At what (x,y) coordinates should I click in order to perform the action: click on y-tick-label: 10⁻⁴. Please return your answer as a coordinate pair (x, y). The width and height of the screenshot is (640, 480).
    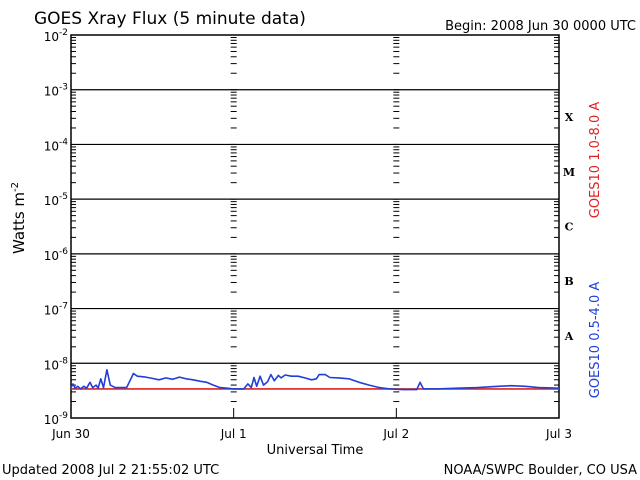
    Looking at the image, I should click on (56, 145).